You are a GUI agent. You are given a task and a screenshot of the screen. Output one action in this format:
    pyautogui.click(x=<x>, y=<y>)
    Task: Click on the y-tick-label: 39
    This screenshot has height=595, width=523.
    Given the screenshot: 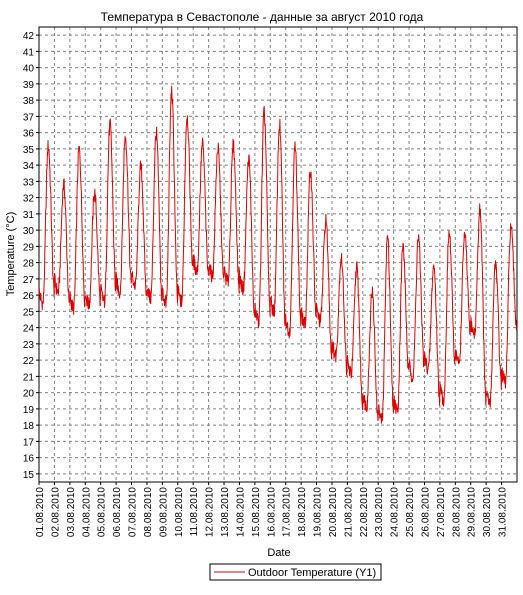 What is the action you would take?
    pyautogui.click(x=29, y=85)
    